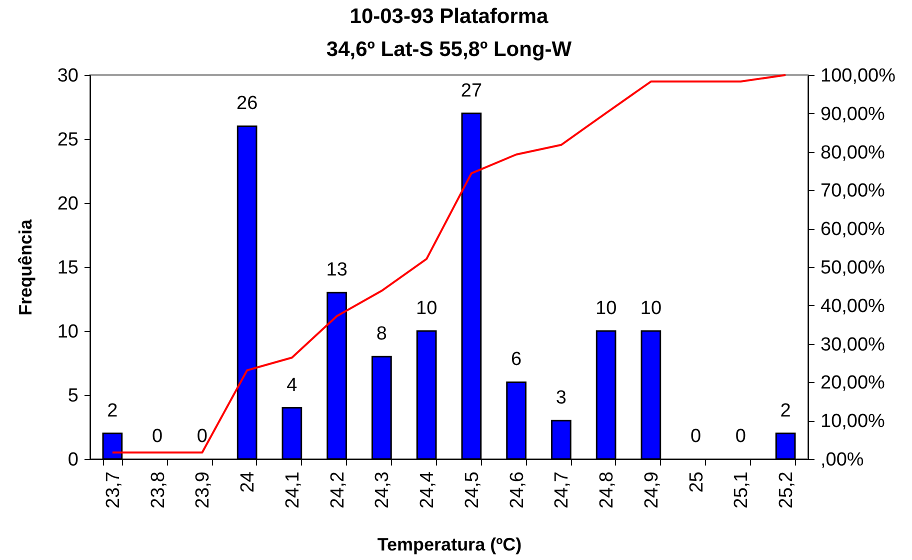  What do you see at coordinates (858, 76) in the screenshot?
I see `y2-tick-label: 100,00%` at bounding box center [858, 76].